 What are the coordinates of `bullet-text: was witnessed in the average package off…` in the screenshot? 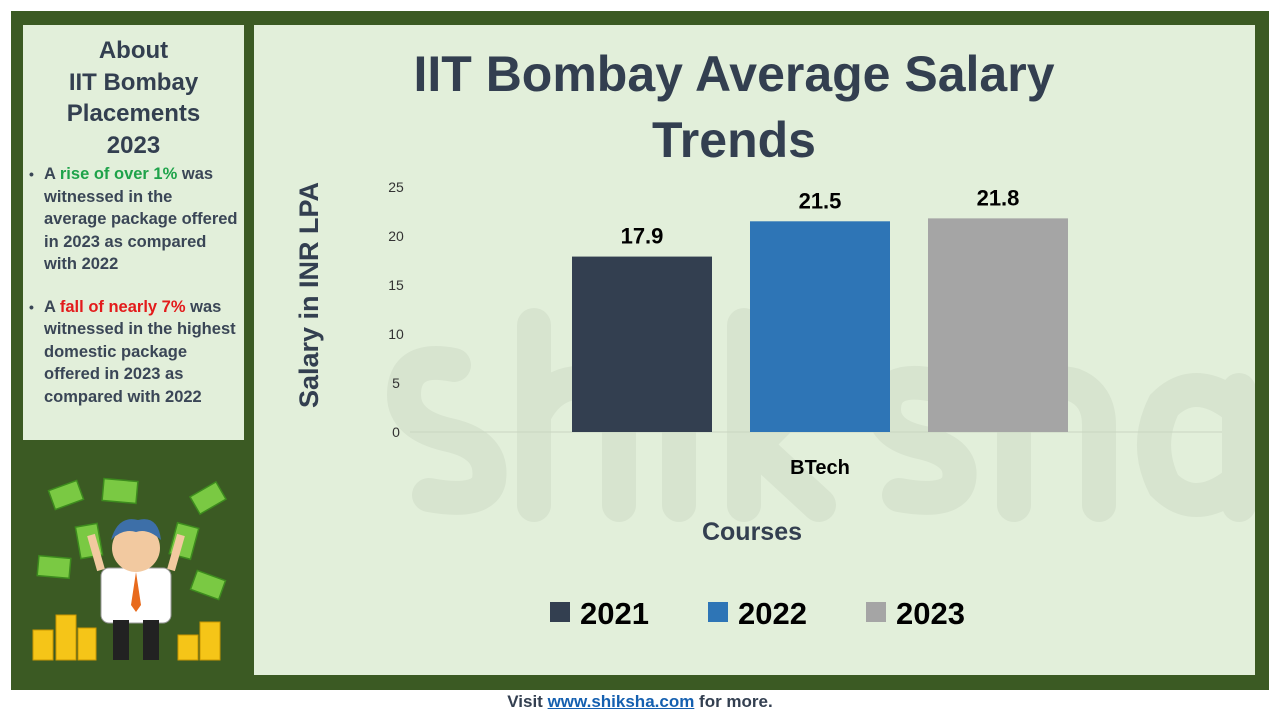 It's located at (141, 219).